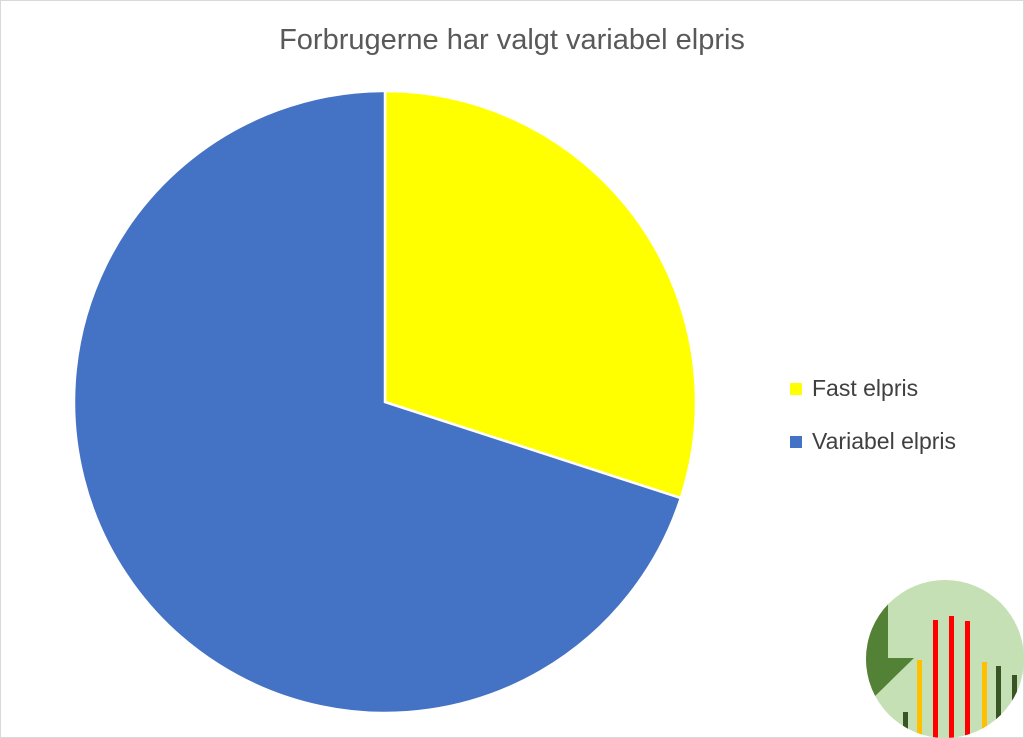 The width and height of the screenshot is (1024, 738). What do you see at coordinates (796, 441) in the screenshot?
I see `legend-swatch-variabel` at bounding box center [796, 441].